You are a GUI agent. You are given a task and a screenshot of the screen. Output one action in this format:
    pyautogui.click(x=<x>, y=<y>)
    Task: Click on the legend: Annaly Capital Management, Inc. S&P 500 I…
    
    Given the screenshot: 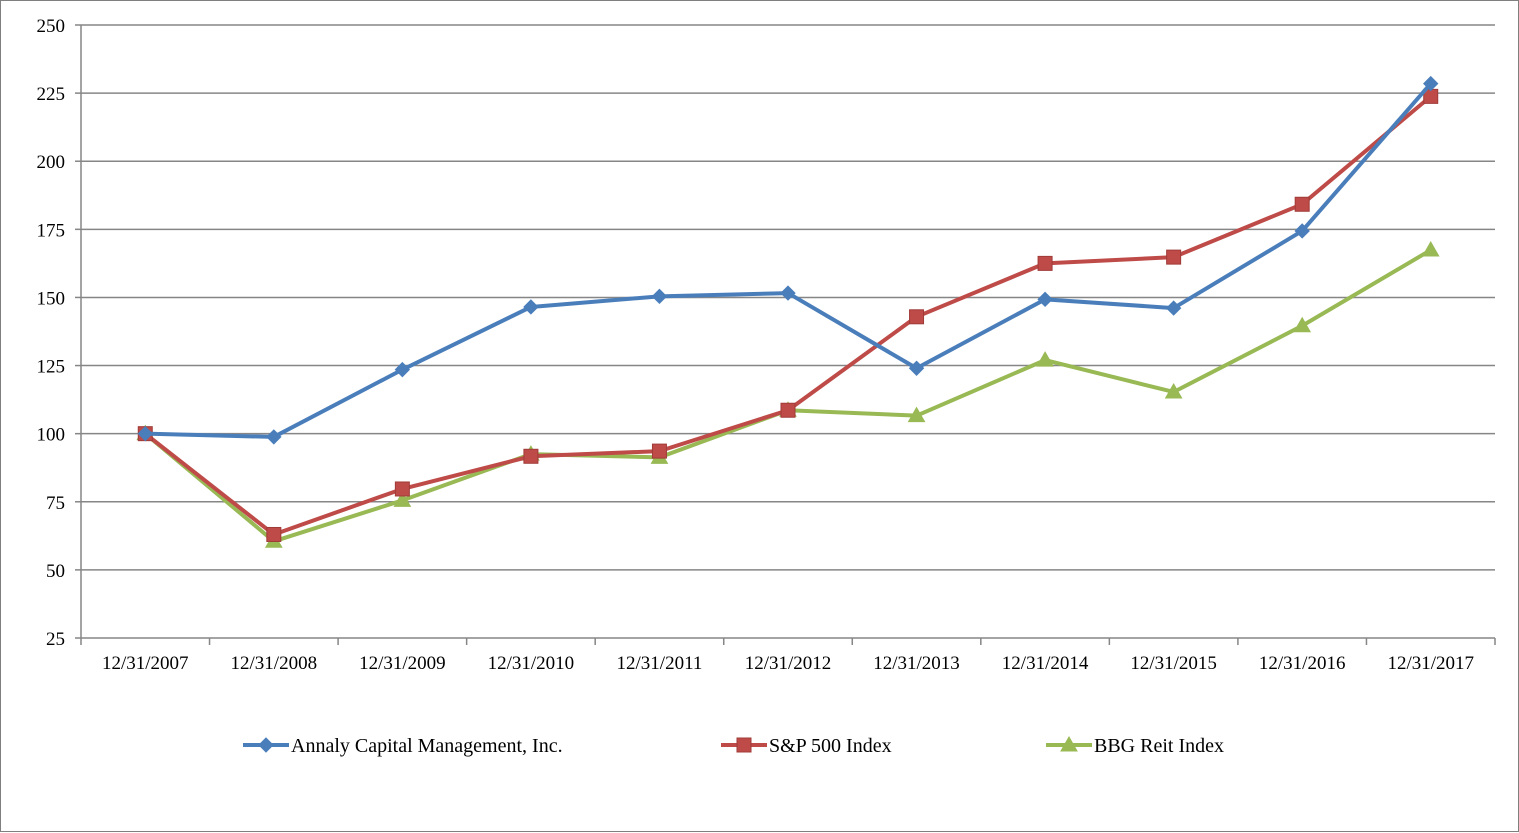 What is the action you would take?
    pyautogui.click(x=733, y=746)
    